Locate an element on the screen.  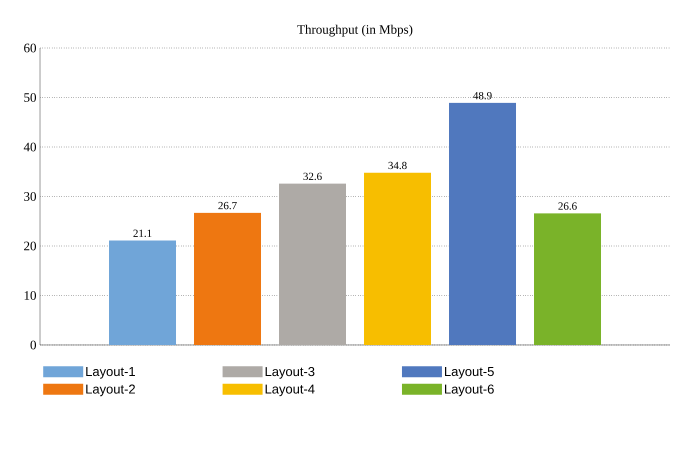
legend-label: Layout-3 is located at coordinates (290, 372).